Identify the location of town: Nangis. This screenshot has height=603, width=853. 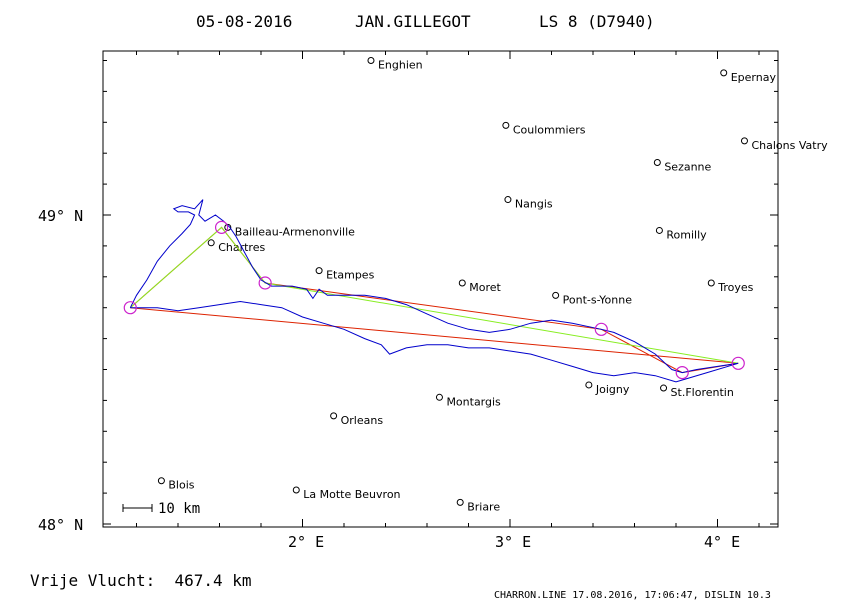
(528, 203).